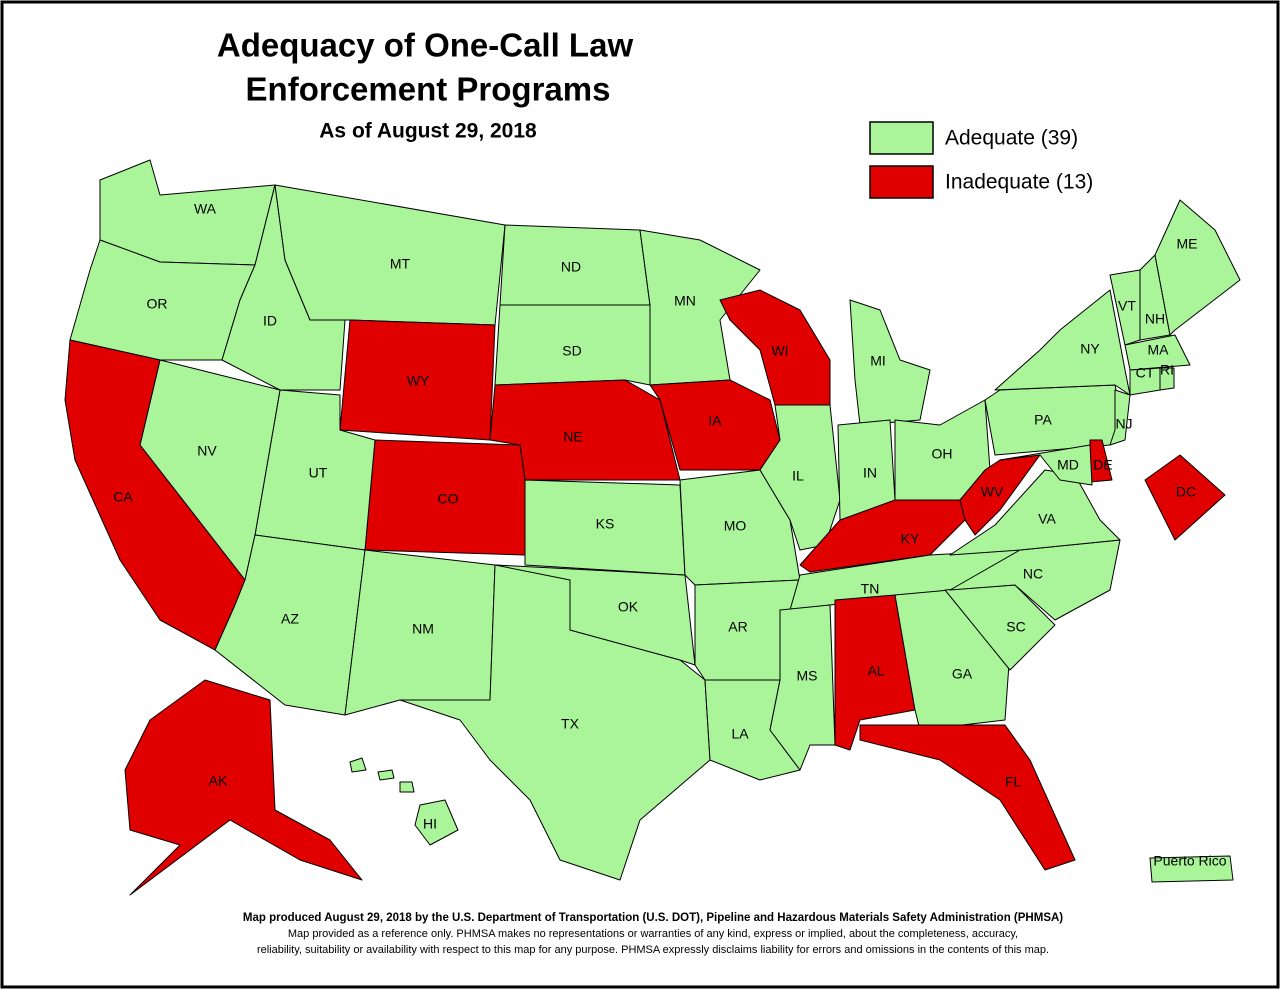 The height and width of the screenshot is (989, 1280). I want to click on state-label: NC, so click(1033, 574).